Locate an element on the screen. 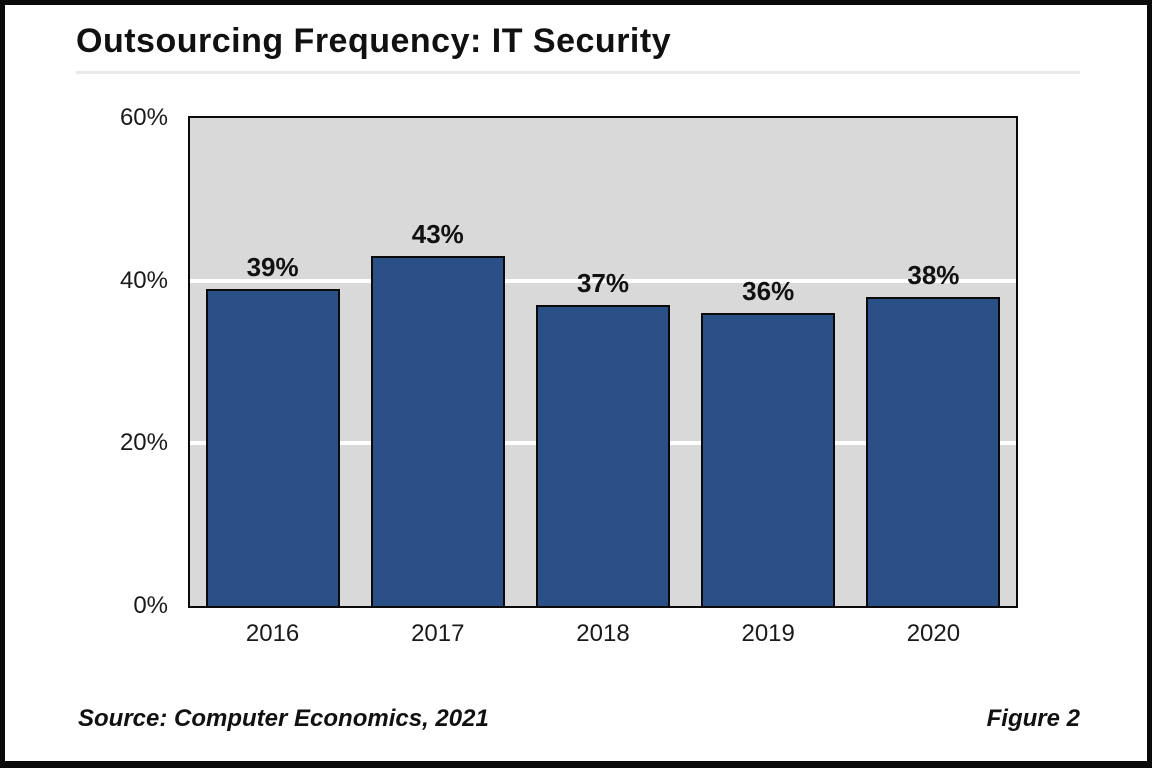 The width and height of the screenshot is (1152, 768). x-tick-label-2016: 2016 is located at coordinates (272, 633).